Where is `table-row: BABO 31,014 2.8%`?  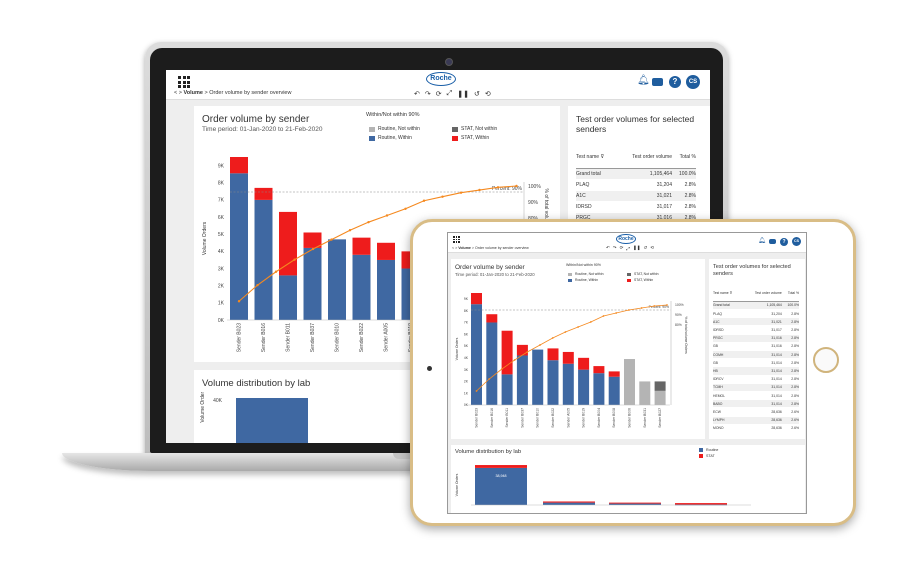 table-row: BABO 31,014 2.8% is located at coordinates (756, 404).